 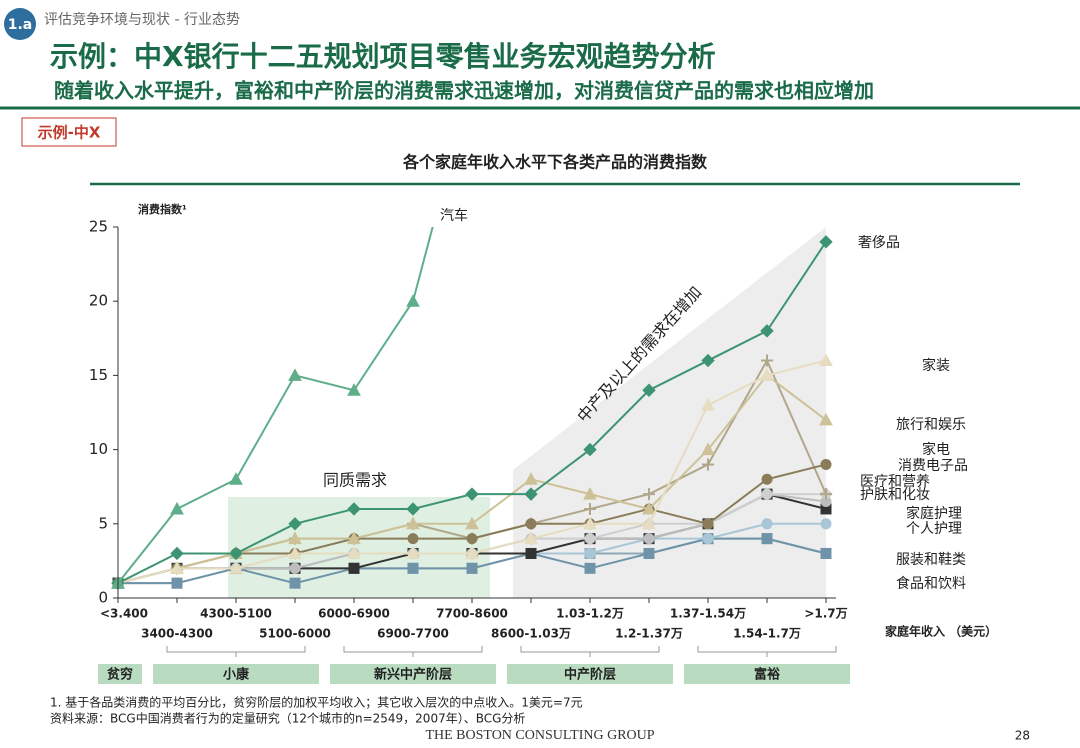 I want to click on badge: 1.a, so click(x=20, y=25).